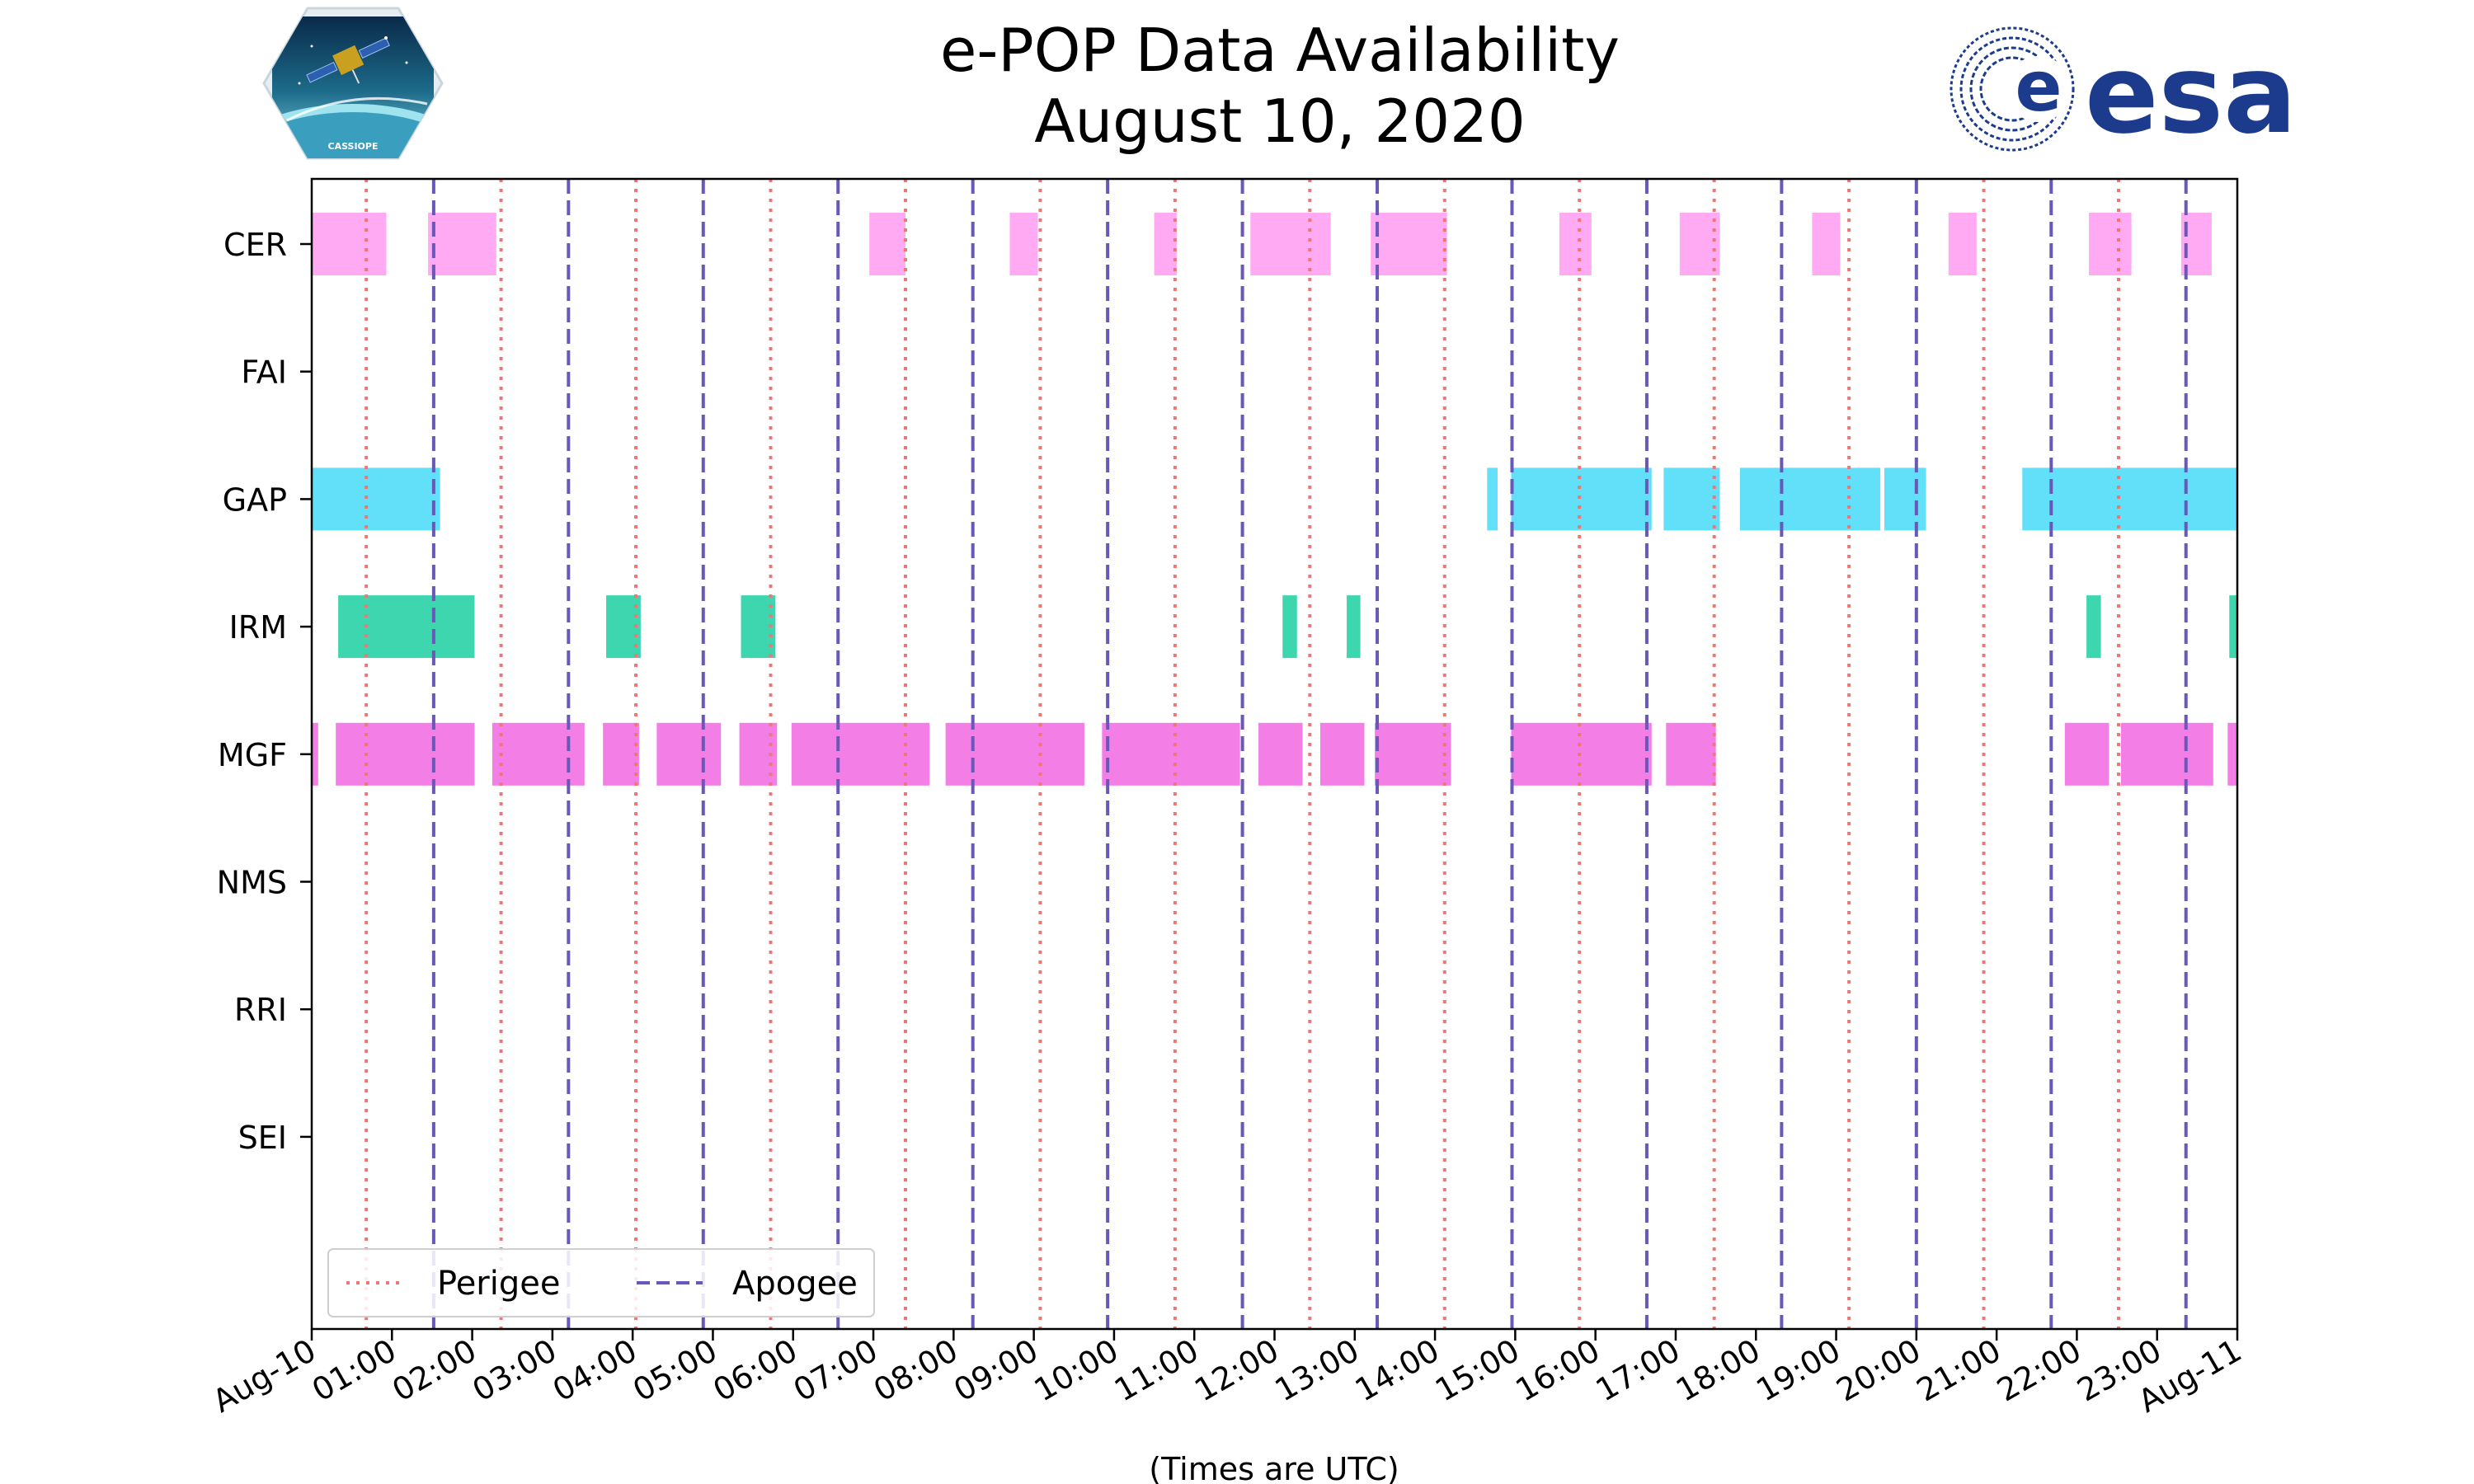 The image size is (2474, 1484). I want to click on x-tick-label: 22:00, so click(2039, 1370).